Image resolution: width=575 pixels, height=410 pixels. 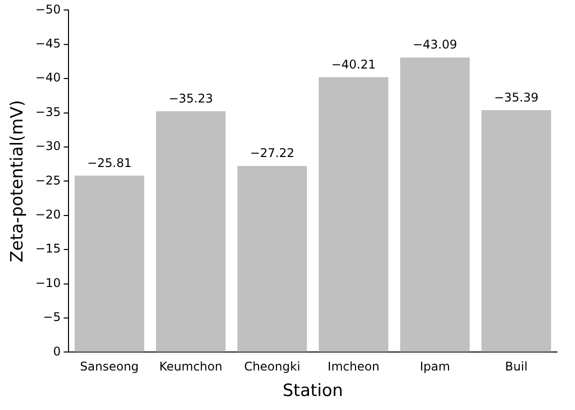 What do you see at coordinates (435, 45) in the screenshot?
I see `data-label: −43.09` at bounding box center [435, 45].